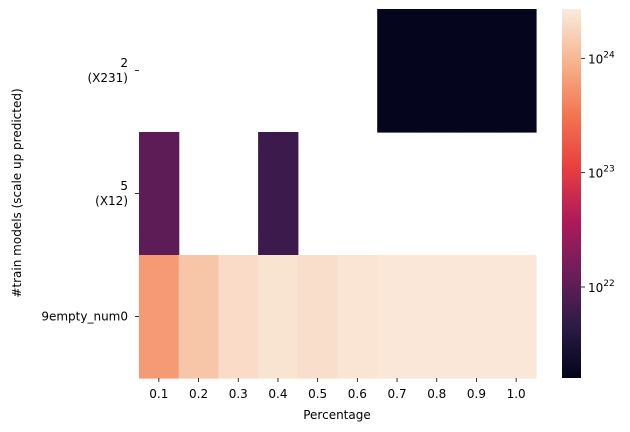 This screenshot has height=432, width=630. I want to click on y-tick-label-line: 5, so click(124, 186).